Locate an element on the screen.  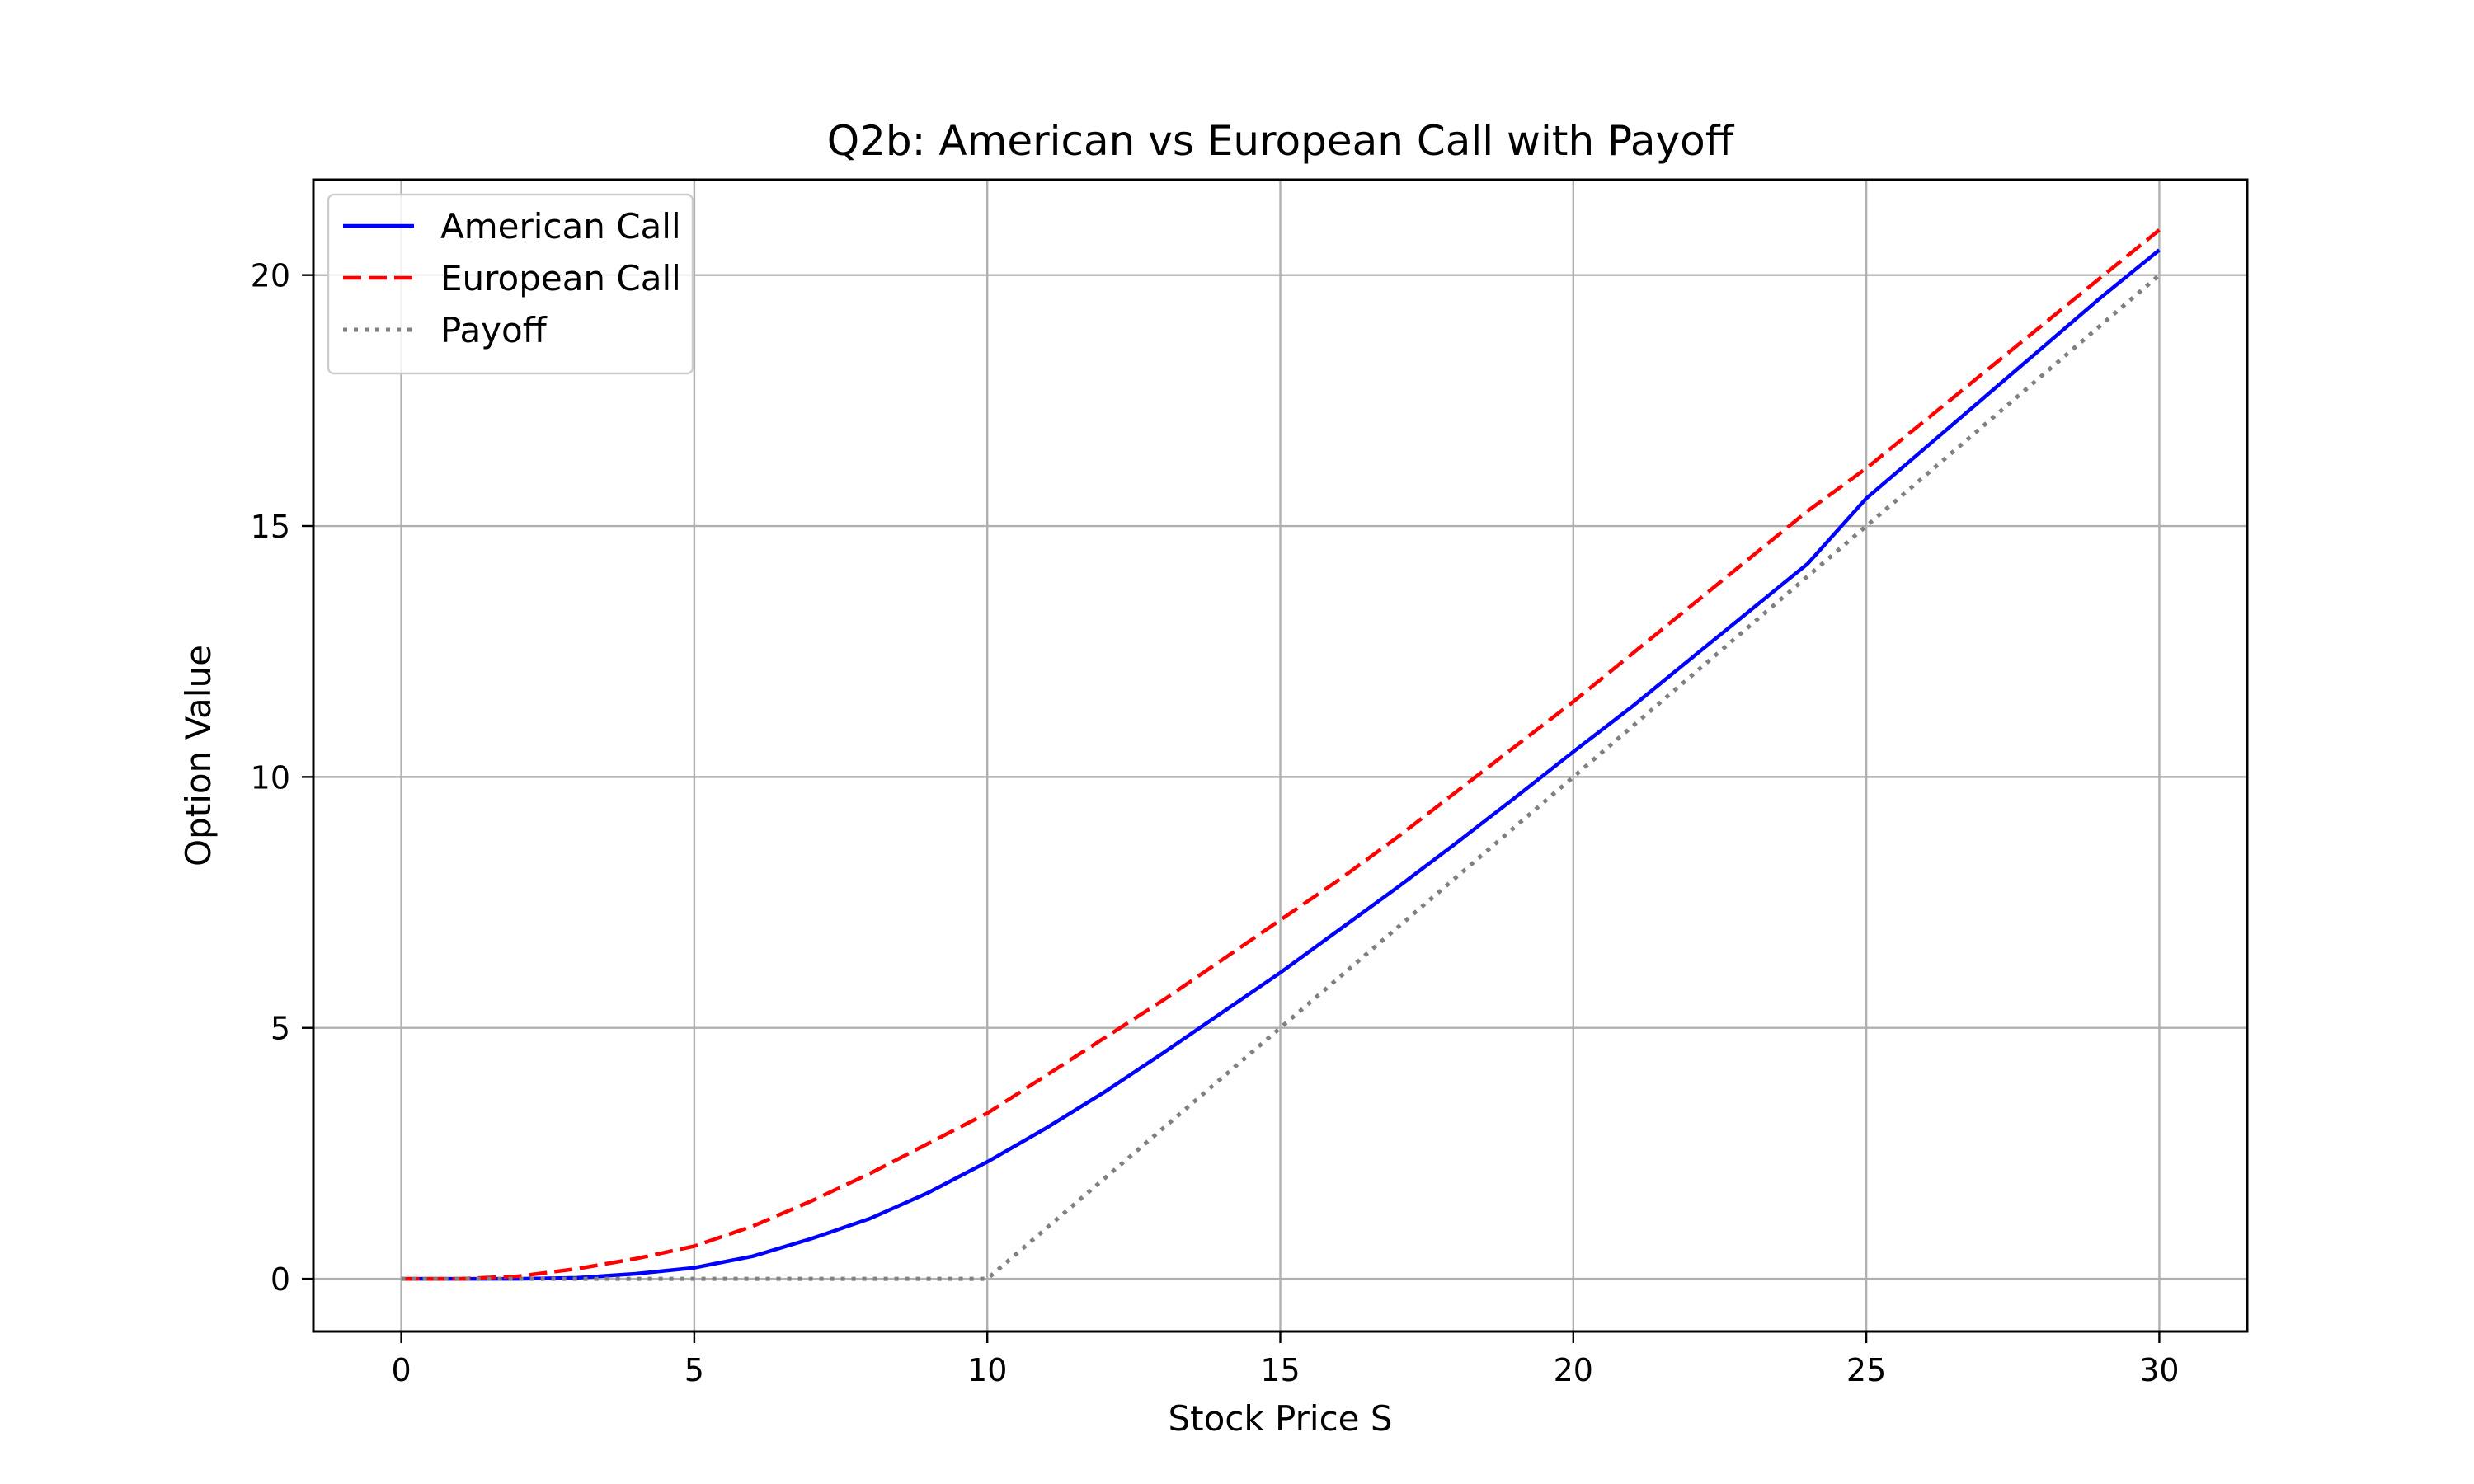
x-tick-label: 25 is located at coordinates (1866, 1370).